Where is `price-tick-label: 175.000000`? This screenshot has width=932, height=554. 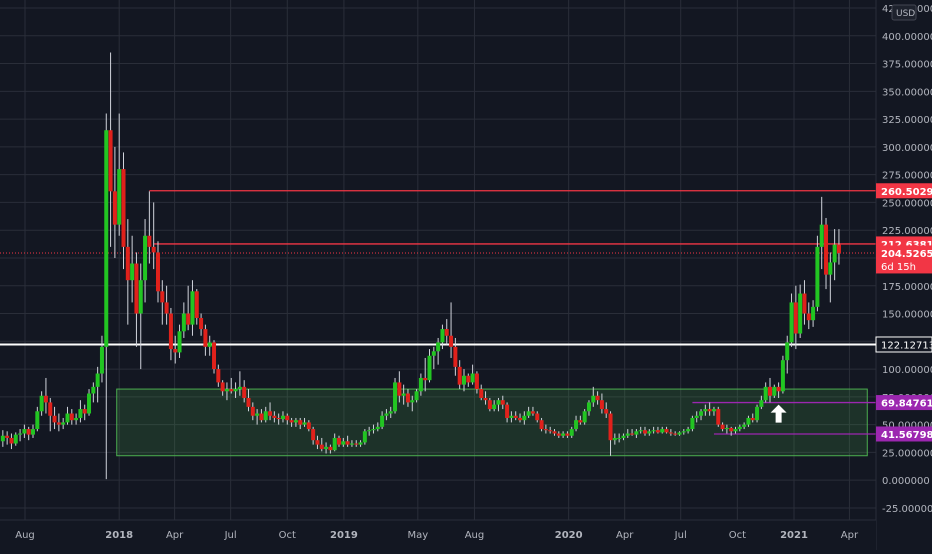 price-tick-label: 175.000000 is located at coordinates (907, 287).